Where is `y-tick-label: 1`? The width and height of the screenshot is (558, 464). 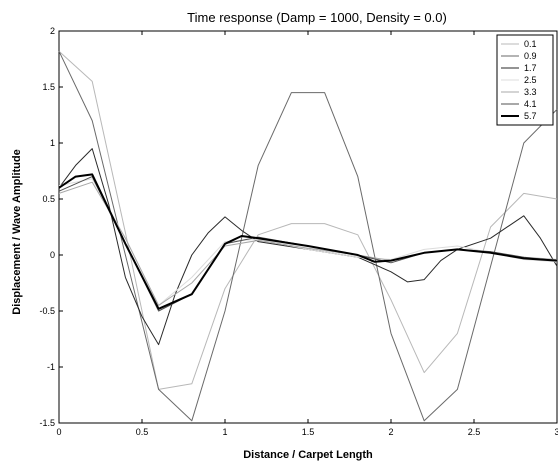
y-tick-label: 1 is located at coordinates (52, 143).